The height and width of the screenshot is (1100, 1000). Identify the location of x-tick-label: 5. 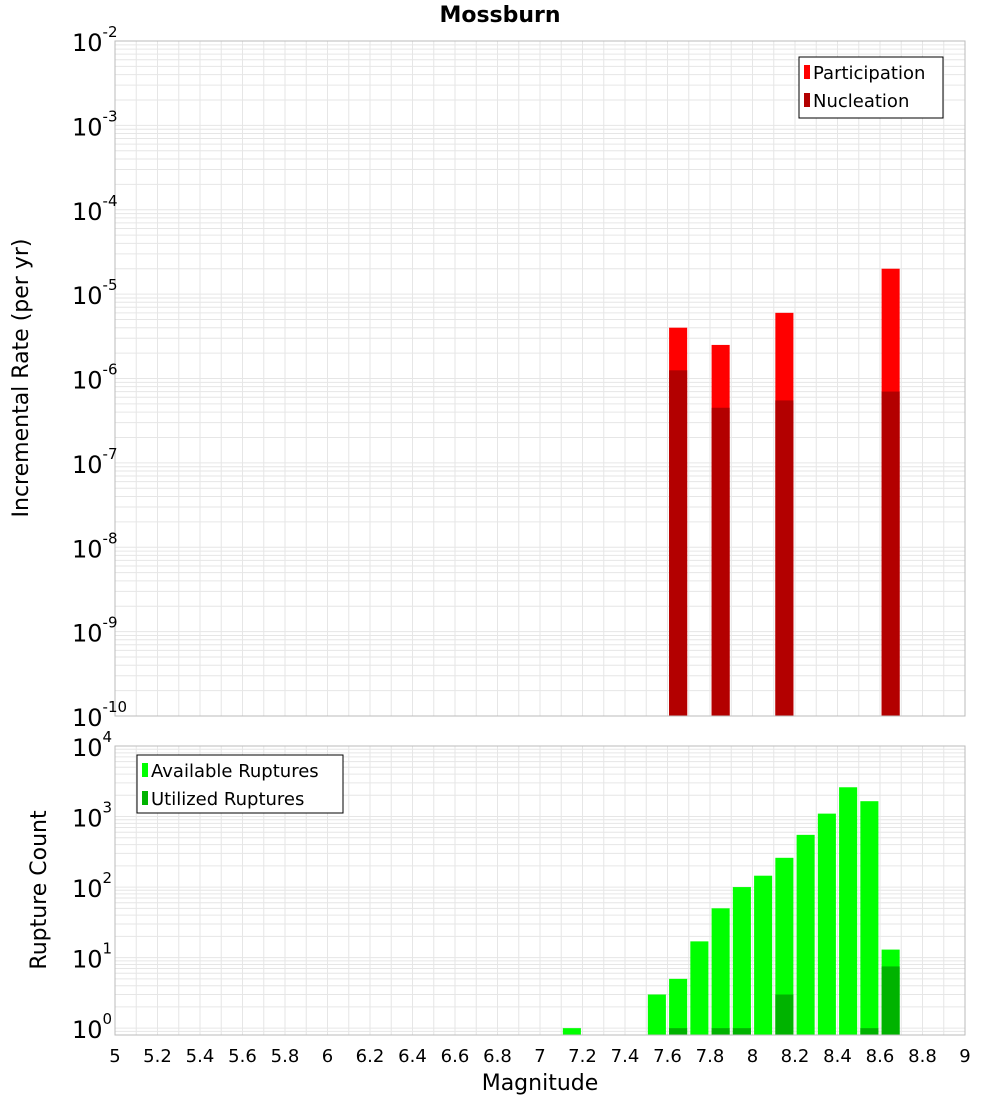
(114, 1056).